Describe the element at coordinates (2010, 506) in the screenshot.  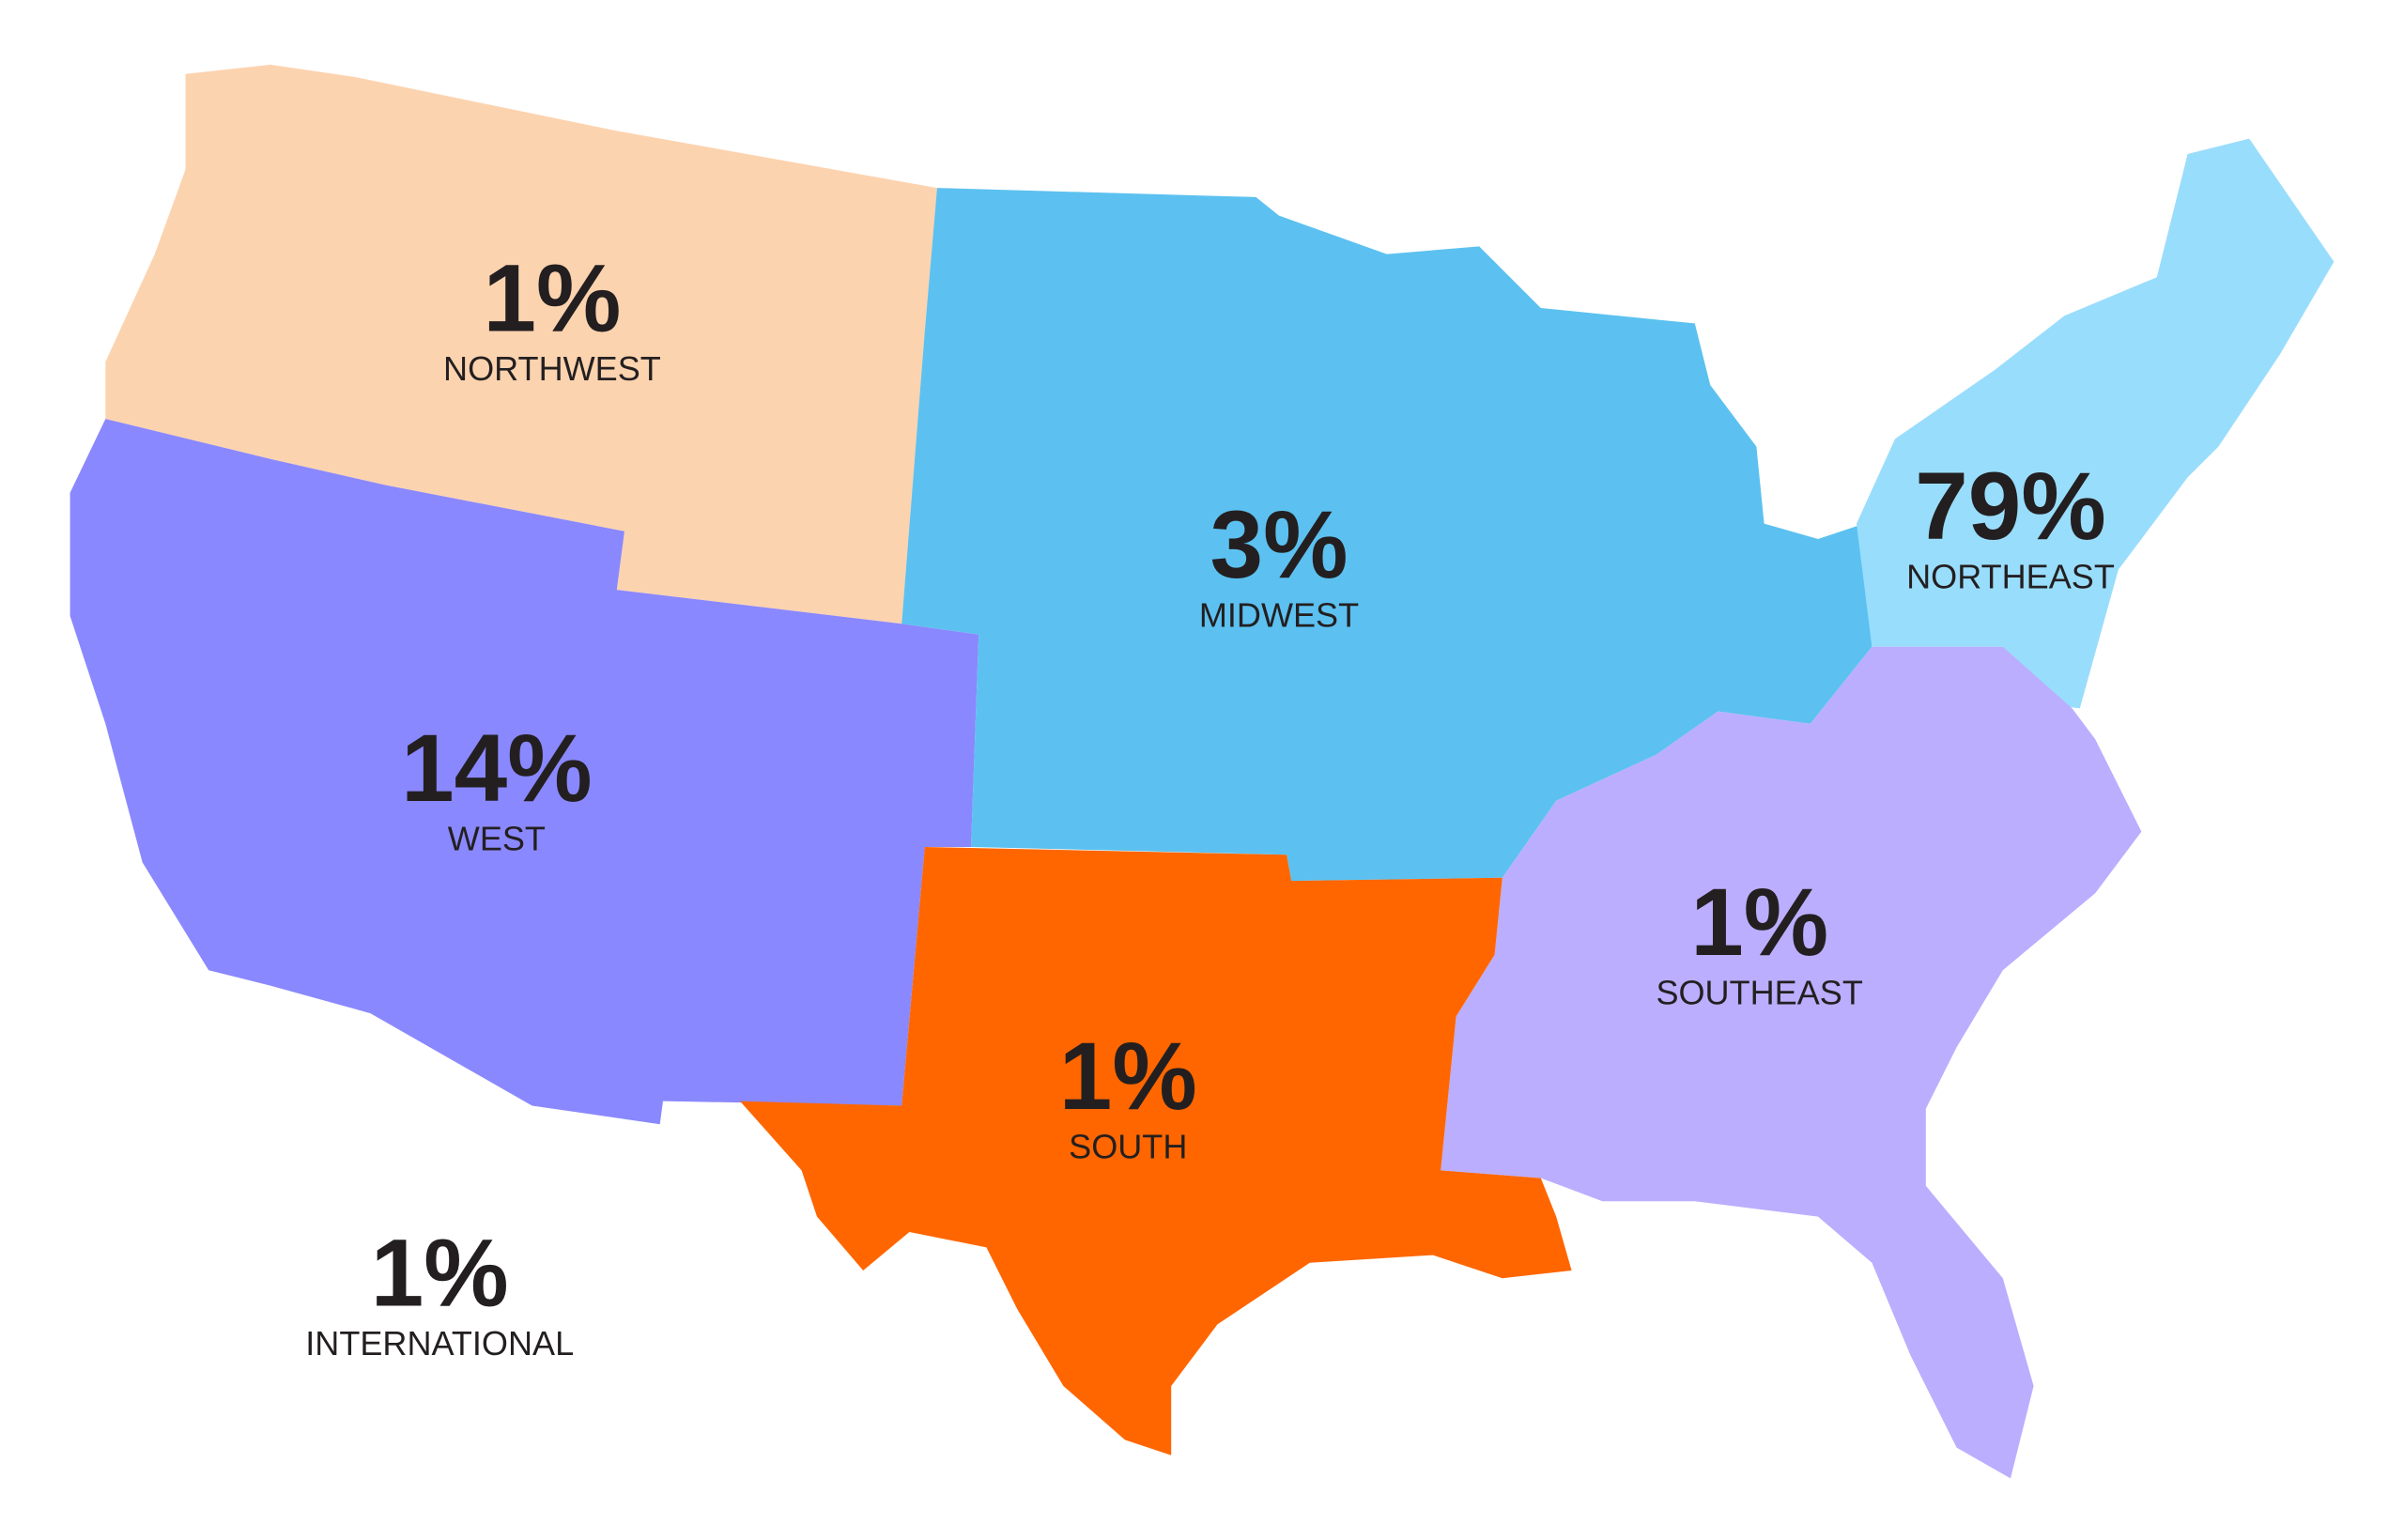
I see `value-label: 79%` at that location.